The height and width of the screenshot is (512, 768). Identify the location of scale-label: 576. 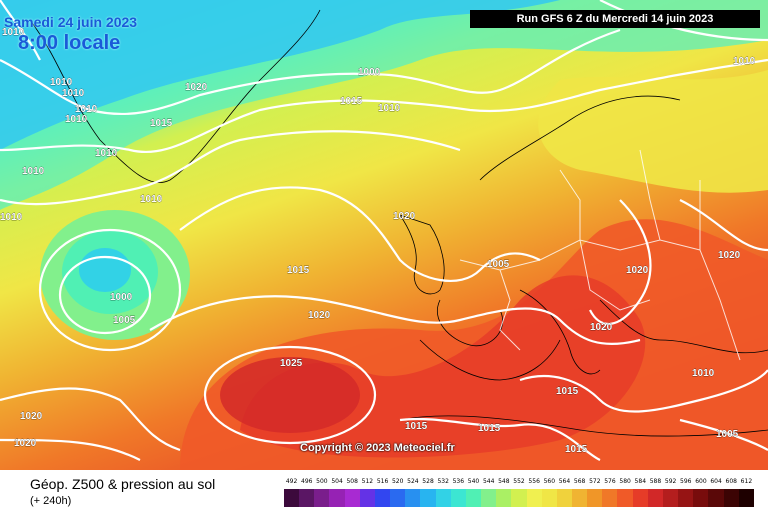
(610, 481).